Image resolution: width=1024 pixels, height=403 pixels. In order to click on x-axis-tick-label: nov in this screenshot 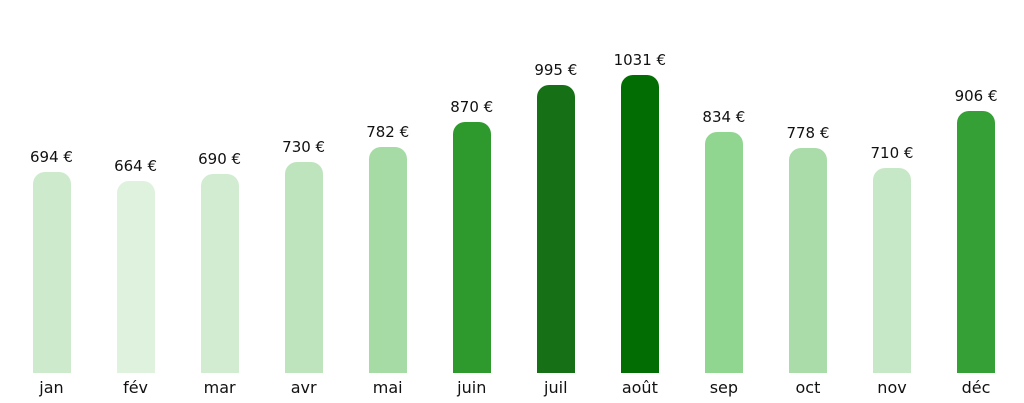, I will do `click(892, 387)`.